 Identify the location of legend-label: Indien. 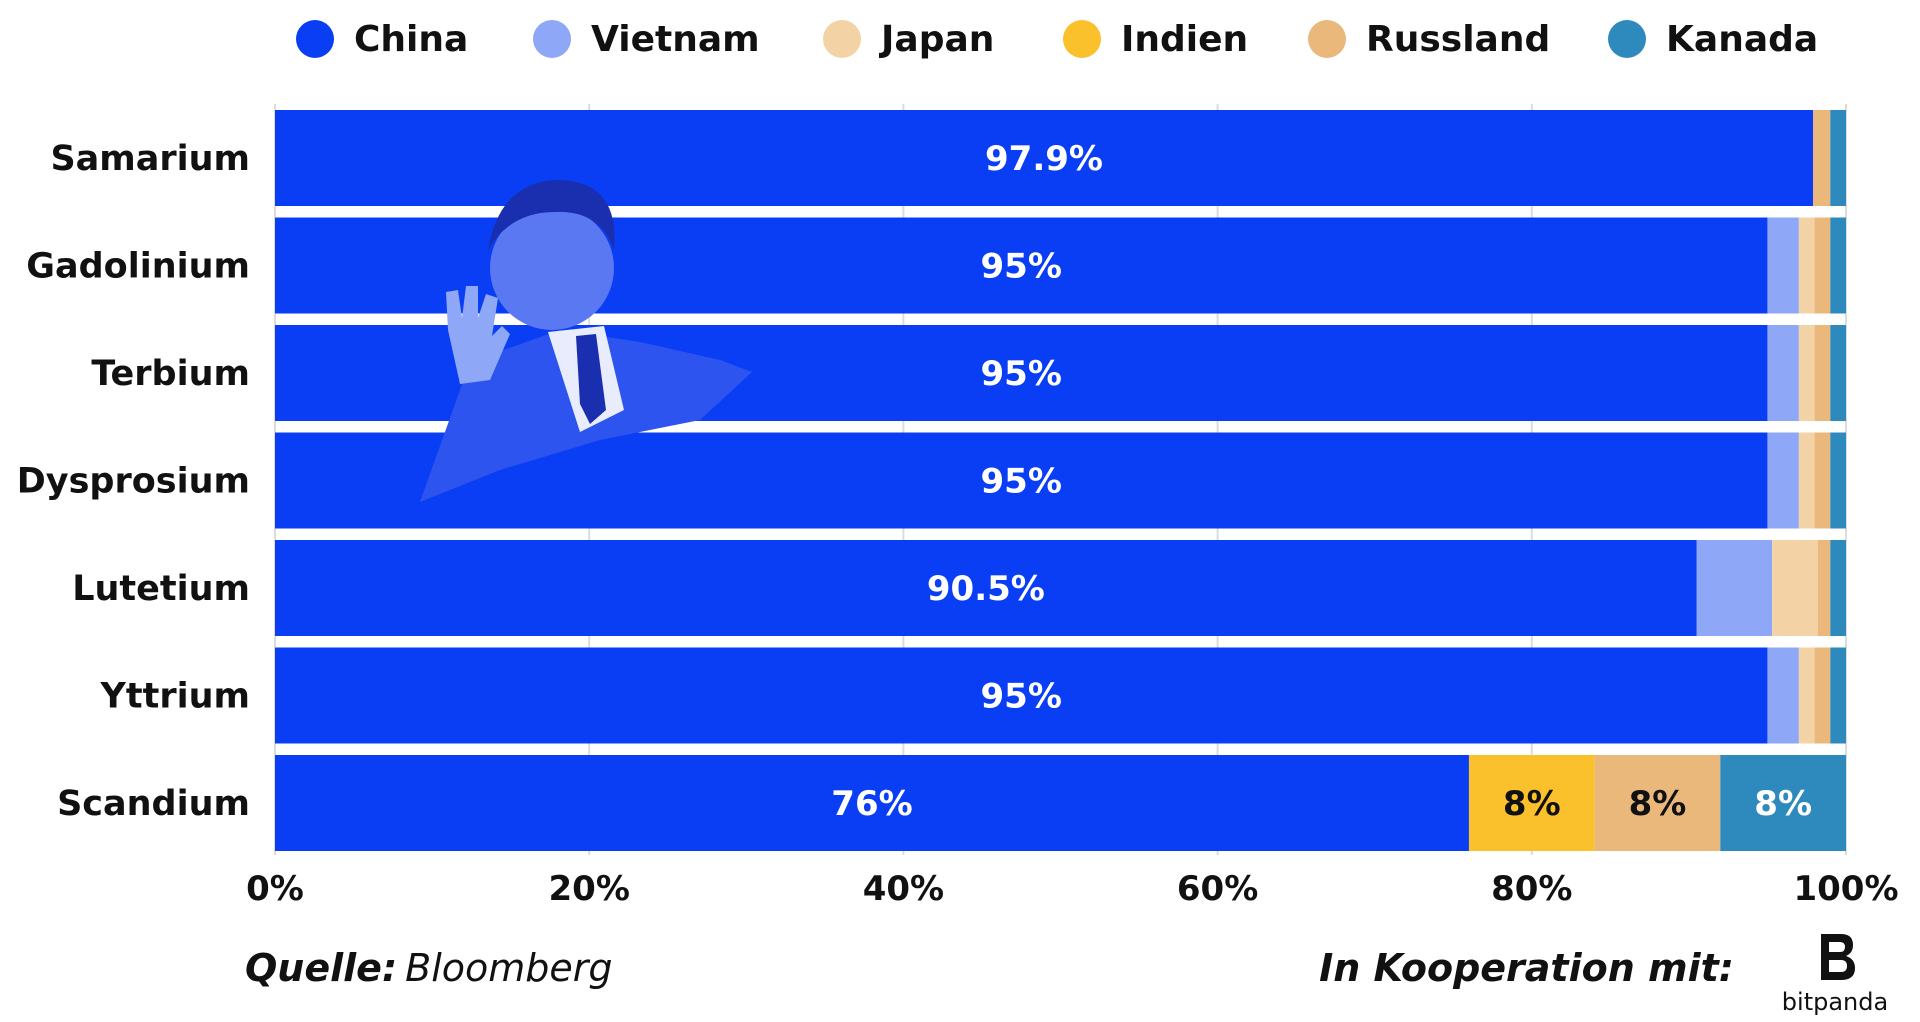
(1185, 39).